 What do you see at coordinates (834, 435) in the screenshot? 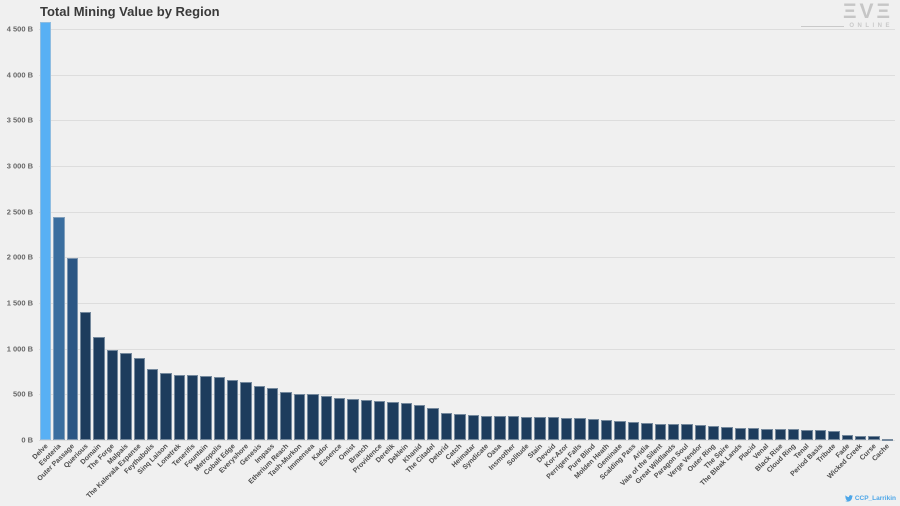
I see `bar-tribute` at bounding box center [834, 435].